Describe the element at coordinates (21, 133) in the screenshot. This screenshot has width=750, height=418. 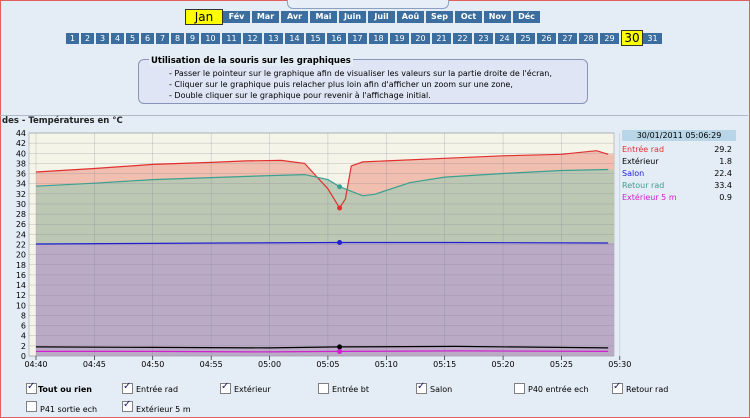
I see `y-tick-label: 44` at that location.